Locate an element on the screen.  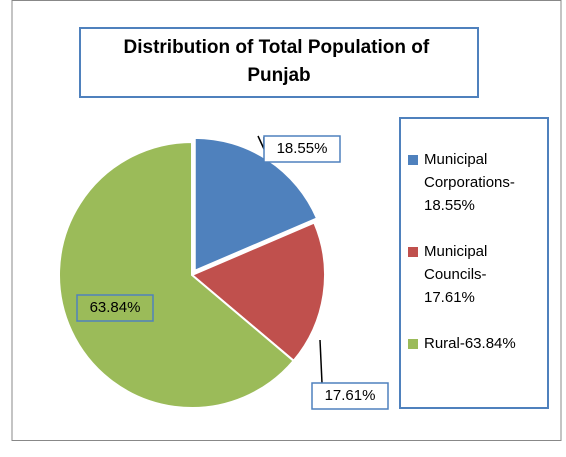
title-box is located at coordinates (279, 62).